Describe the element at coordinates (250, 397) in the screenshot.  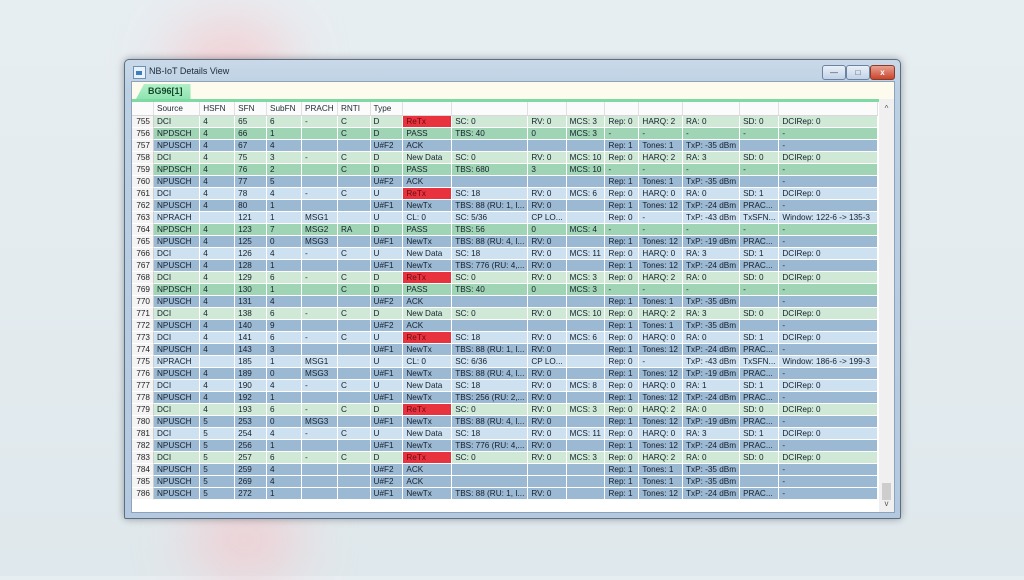
I see `cell-sfn: 192` at that location.